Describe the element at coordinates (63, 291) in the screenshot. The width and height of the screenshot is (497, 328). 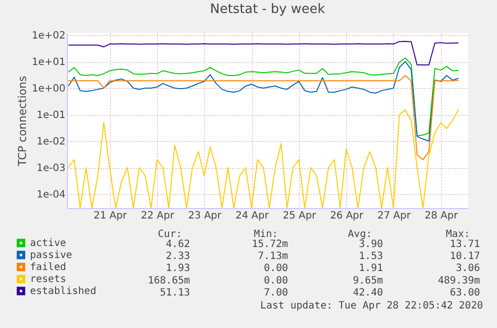
I see `legend-label: established` at that location.